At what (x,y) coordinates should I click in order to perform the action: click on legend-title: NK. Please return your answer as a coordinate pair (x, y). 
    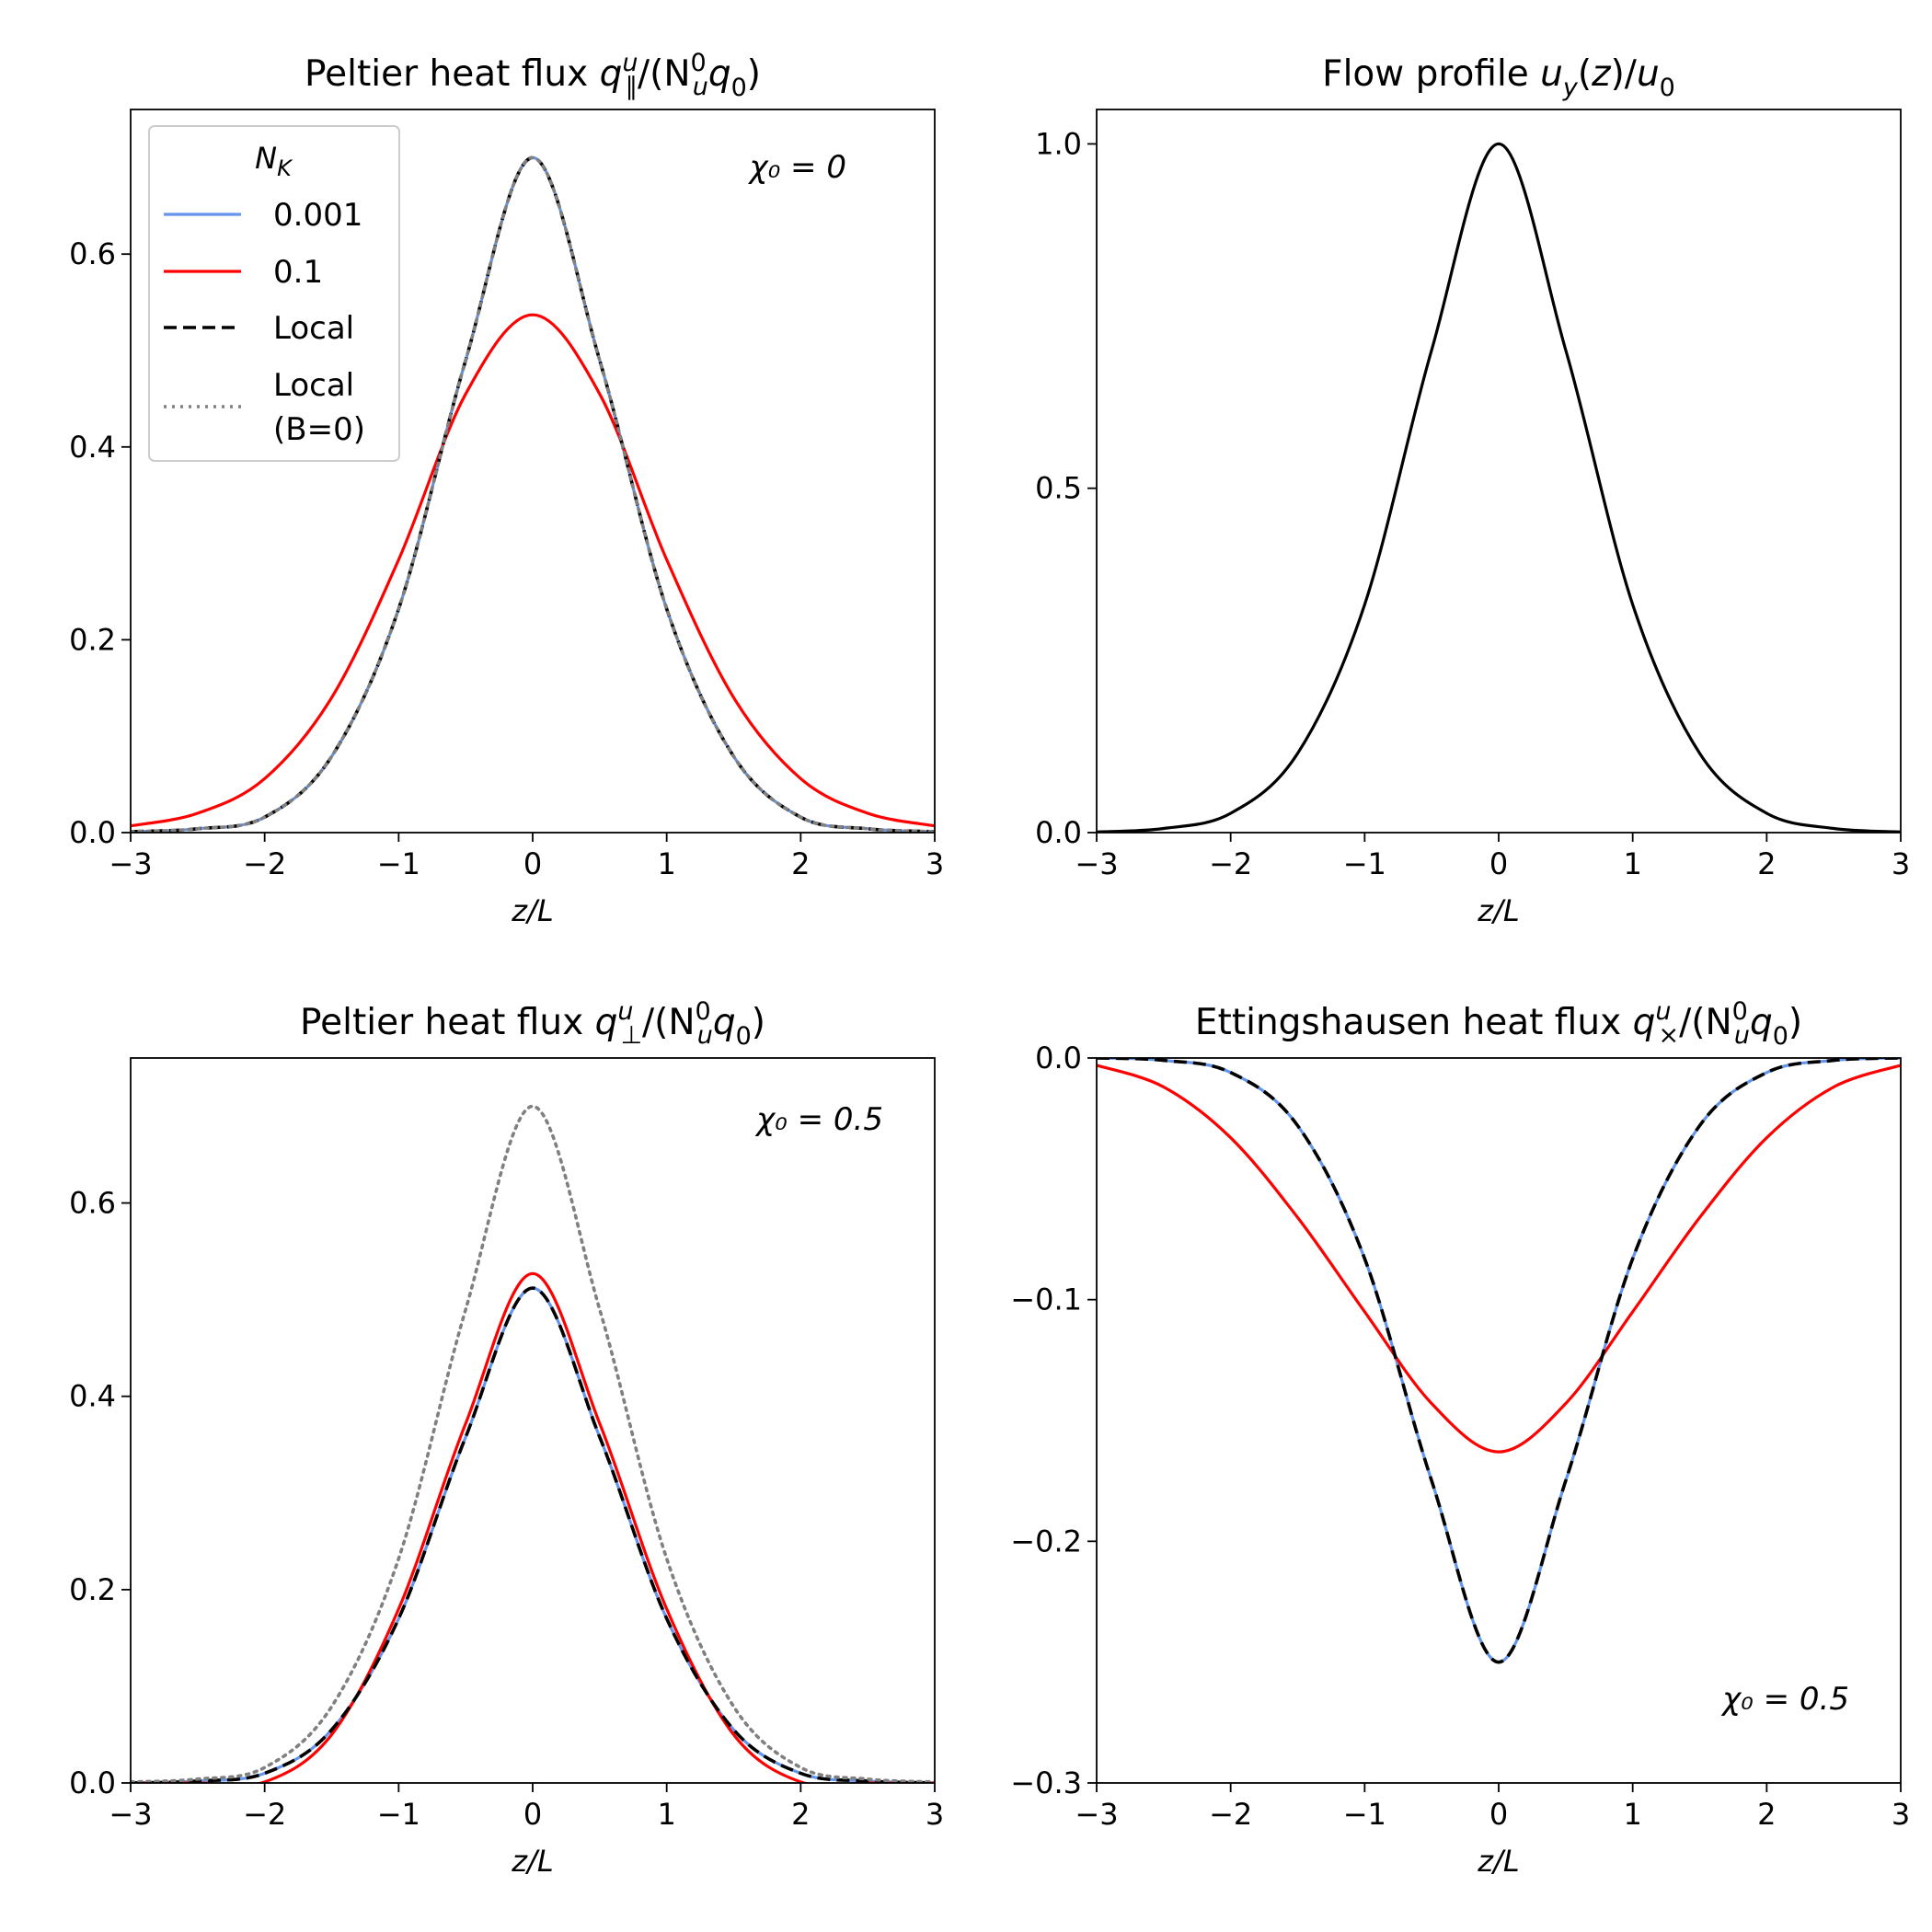
    Looking at the image, I should click on (274, 161).